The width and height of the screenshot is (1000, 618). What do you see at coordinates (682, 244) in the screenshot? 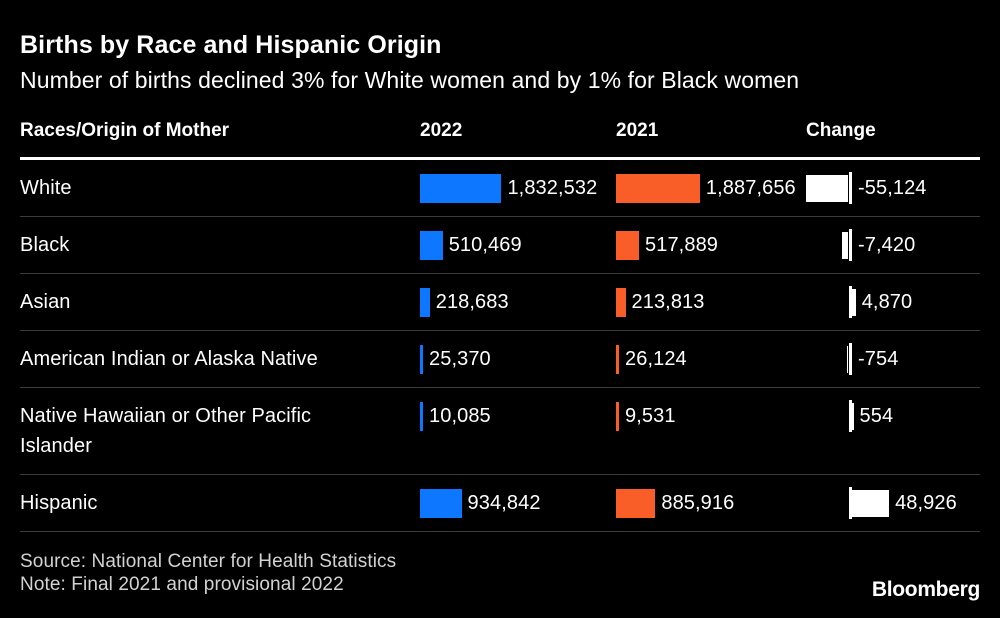
I see `value-2021: 517,889` at bounding box center [682, 244].